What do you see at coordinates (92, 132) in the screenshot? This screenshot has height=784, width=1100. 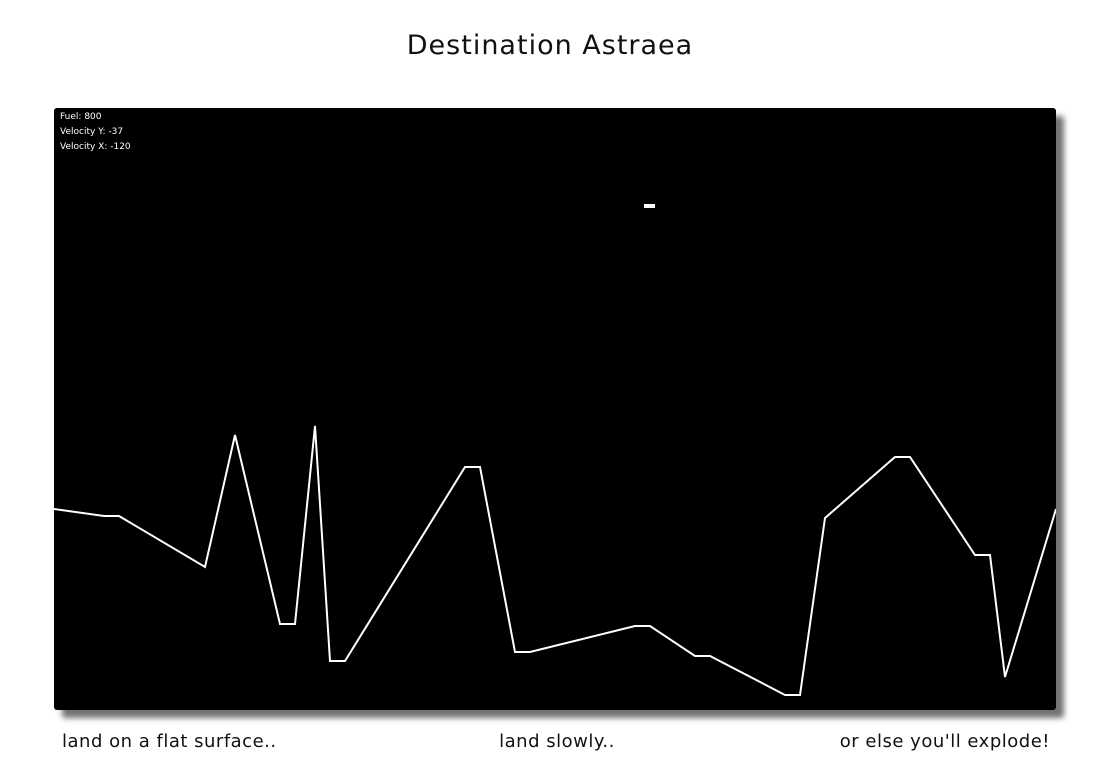 I see `velocity-y-readout: Velocity Y: -37` at bounding box center [92, 132].